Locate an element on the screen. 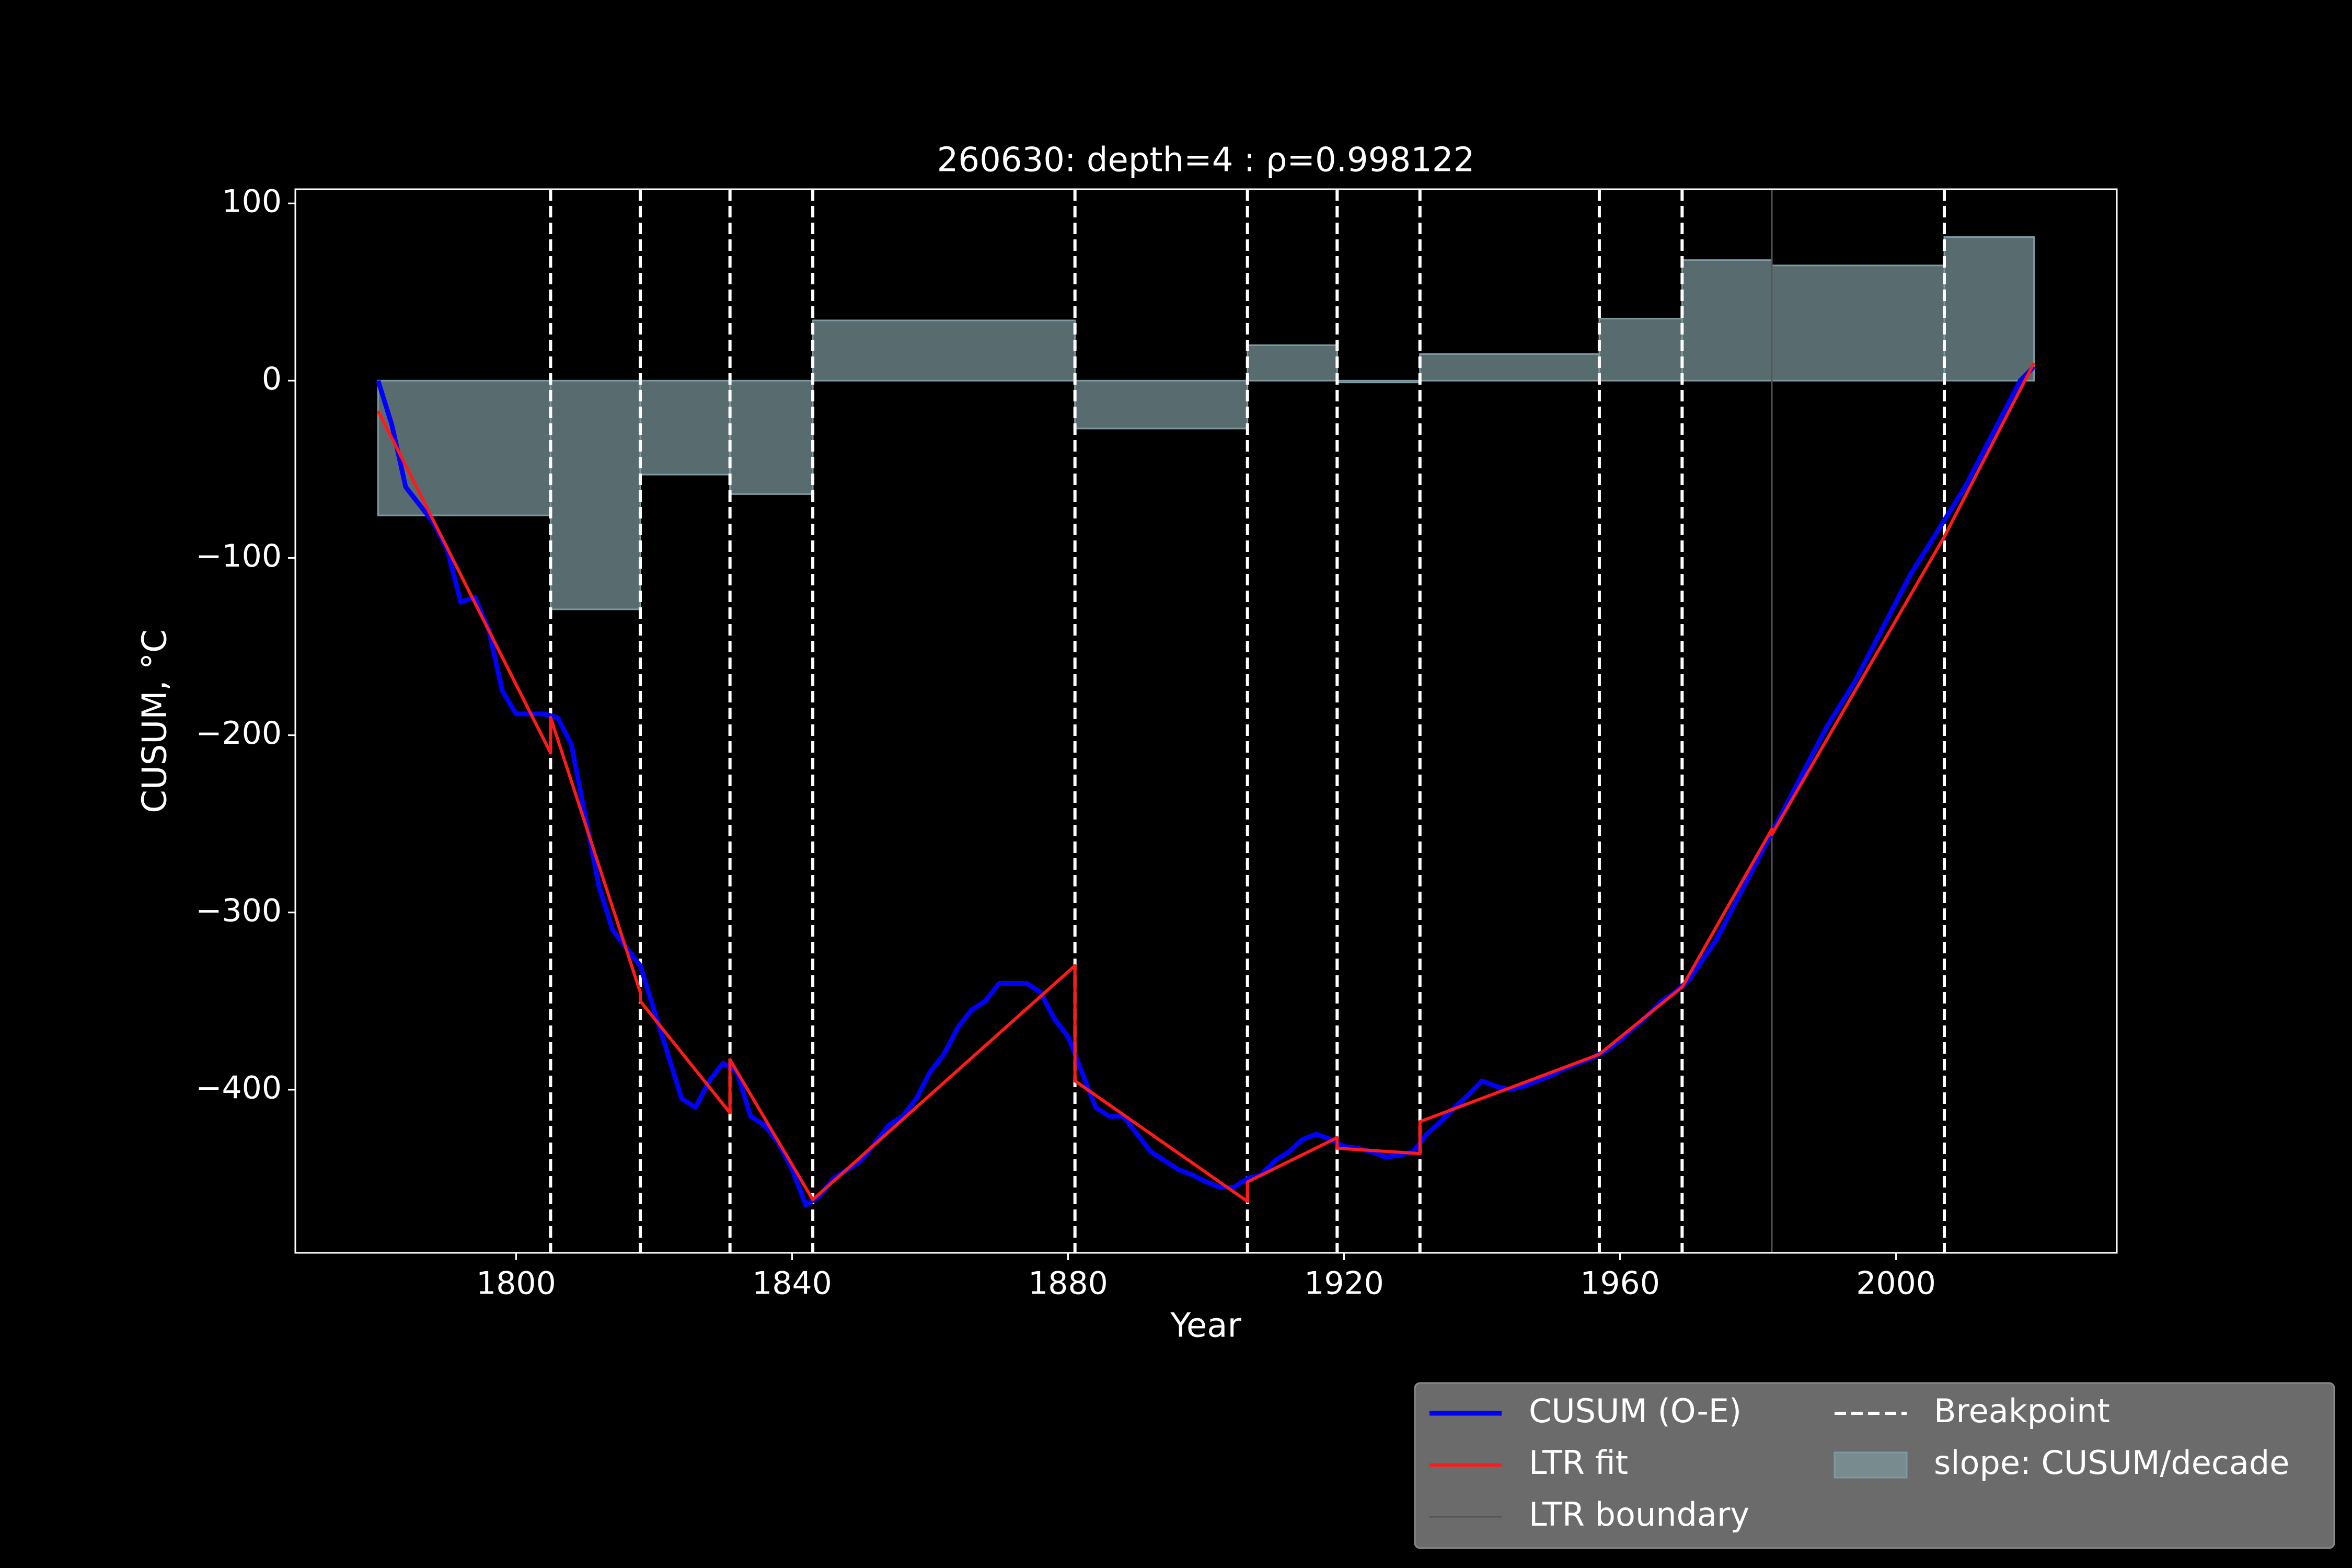  chart-title: 260630: depth=4 : ρ=0.998122 is located at coordinates (1206, 160).